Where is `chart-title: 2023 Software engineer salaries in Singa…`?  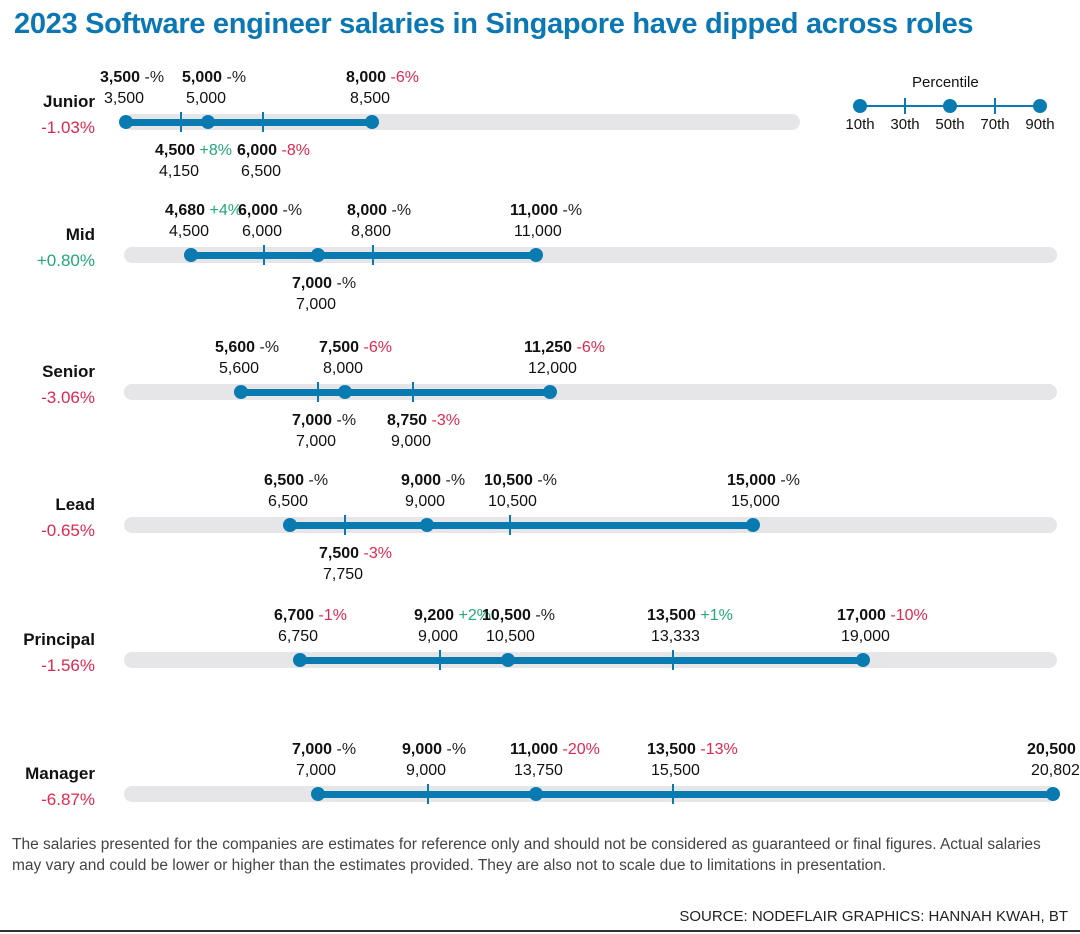
chart-title: 2023 Software engineer salaries in Singa… is located at coordinates (494, 24).